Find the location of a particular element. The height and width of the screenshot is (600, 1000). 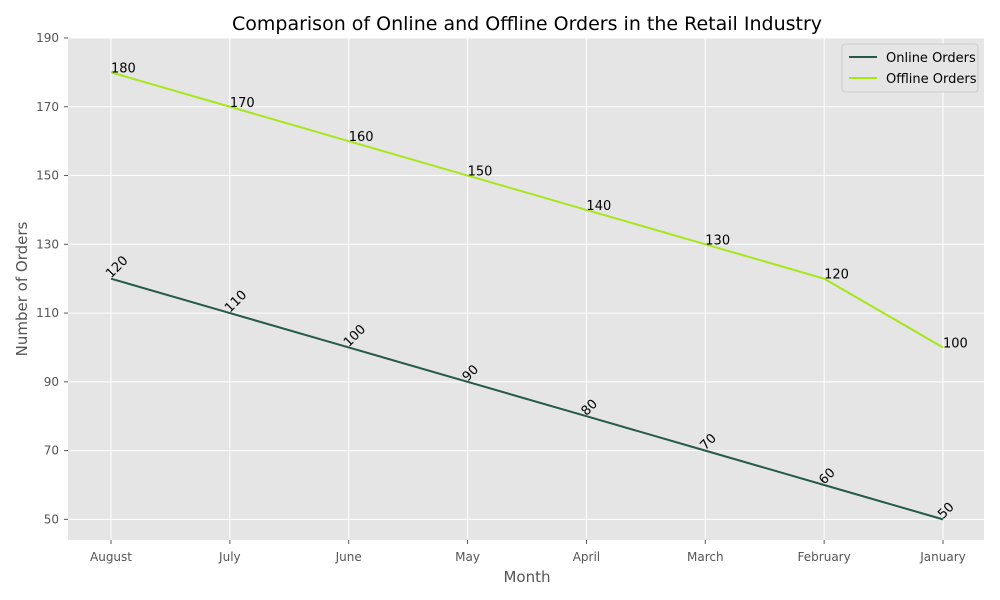

x-tick-label: April is located at coordinates (586, 557).